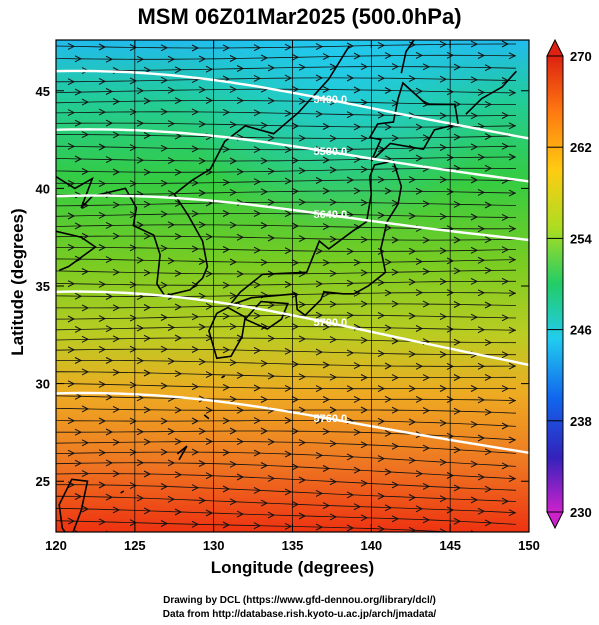 The width and height of the screenshot is (599, 625). Describe the element at coordinates (529, 545) in the screenshot. I see `x-tick-label: 150` at that location.